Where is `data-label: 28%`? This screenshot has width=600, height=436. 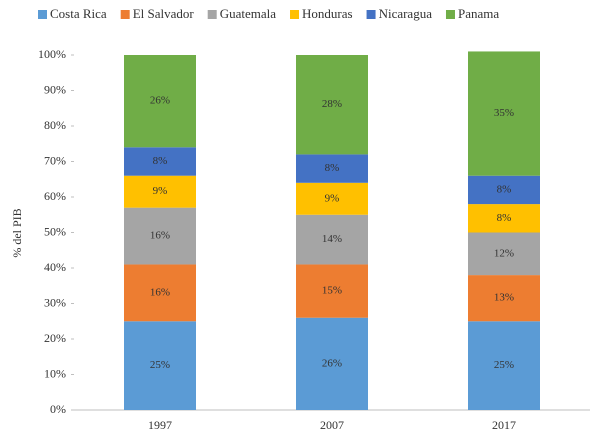 data-label: 28% is located at coordinates (332, 104).